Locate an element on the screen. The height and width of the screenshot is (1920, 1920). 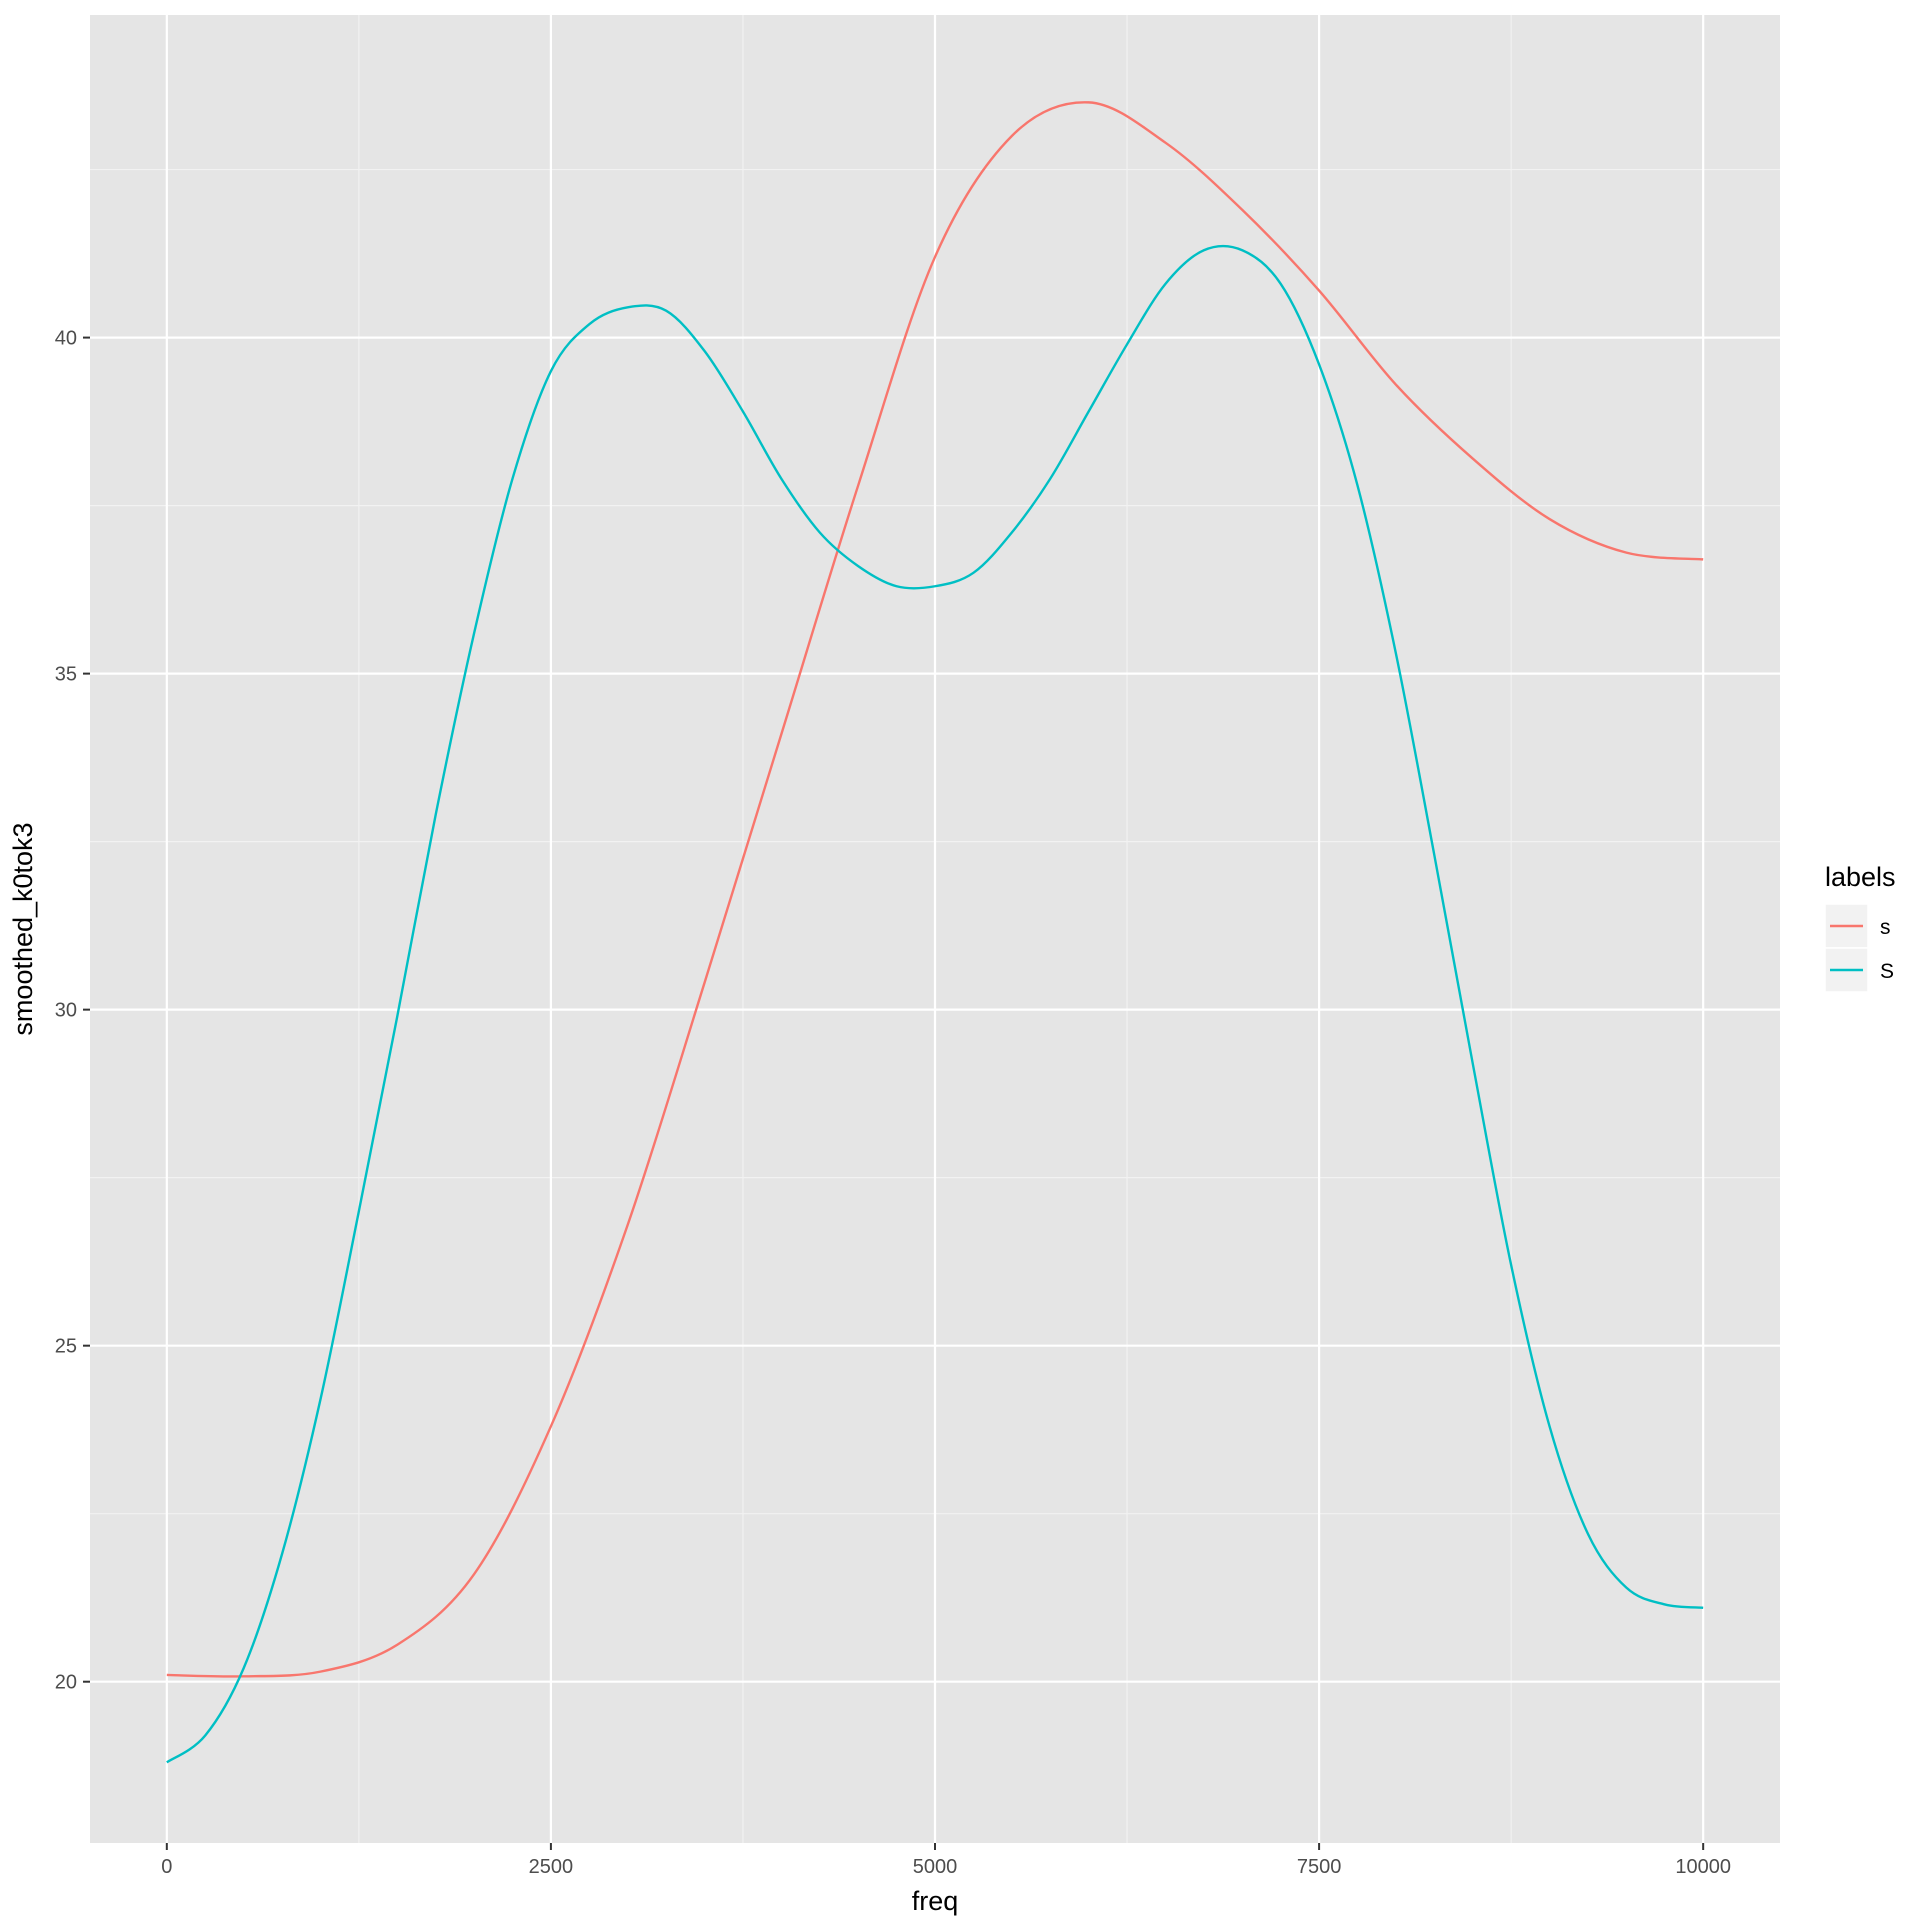
x-tick-label: 0 is located at coordinates (166, 1867).